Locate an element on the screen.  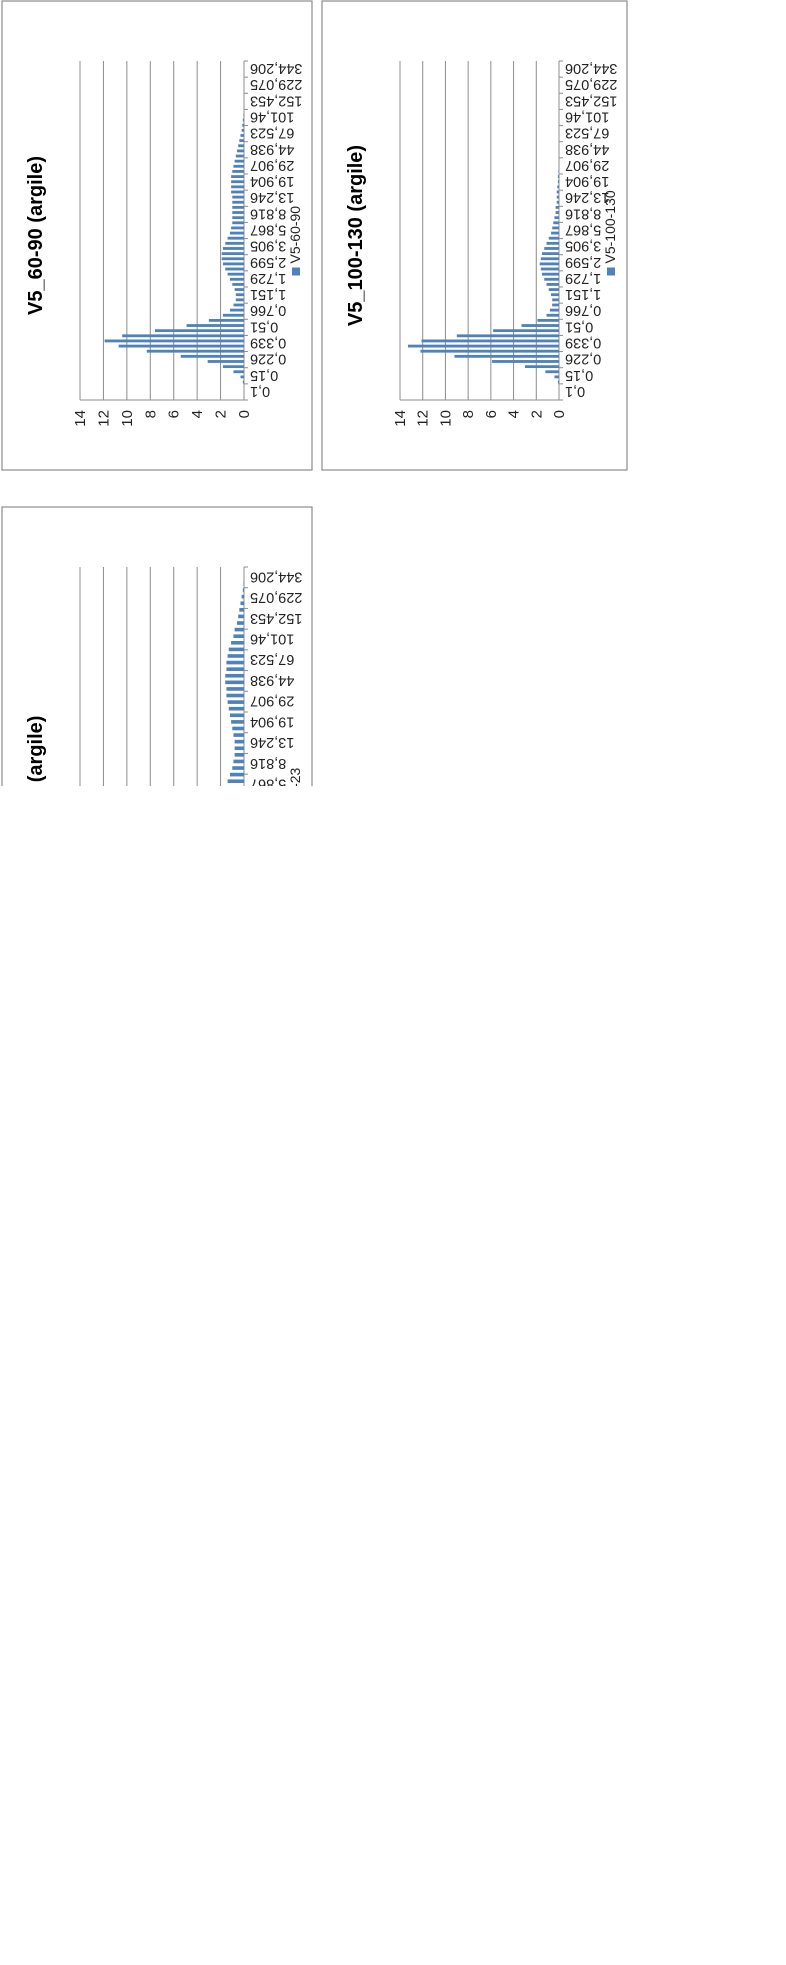
y-tick-label: 14 is located at coordinates (80, 418).